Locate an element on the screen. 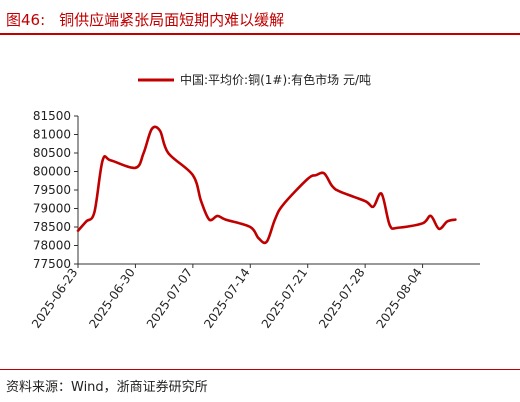  figure-header: 图46: 铜供应端紧张局面短期内难以缓解 is located at coordinates (145, 19).